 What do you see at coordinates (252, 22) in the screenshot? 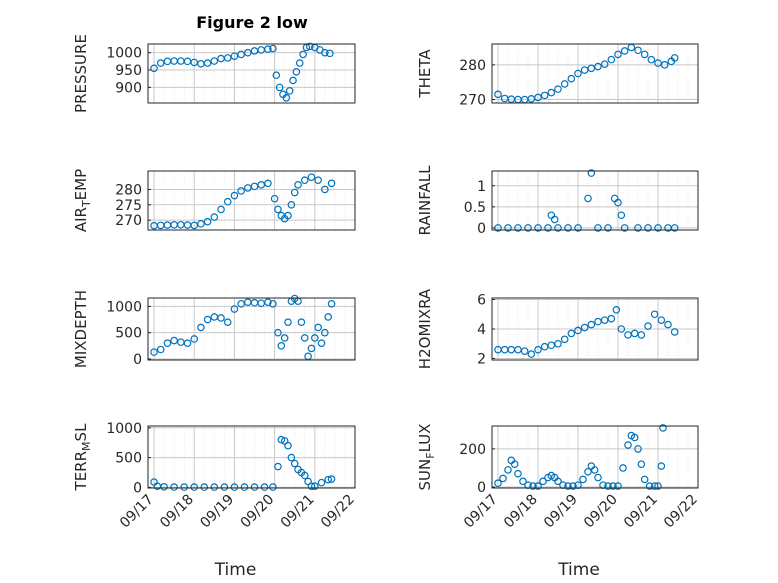
I see `figure-title: Figure 2 low` at bounding box center [252, 22].